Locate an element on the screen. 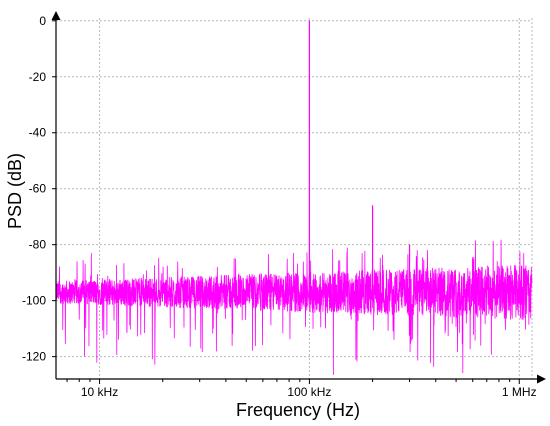 Image resolution: width=550 pixels, height=426 pixels. y-axis-arrow is located at coordinates (56, 15).